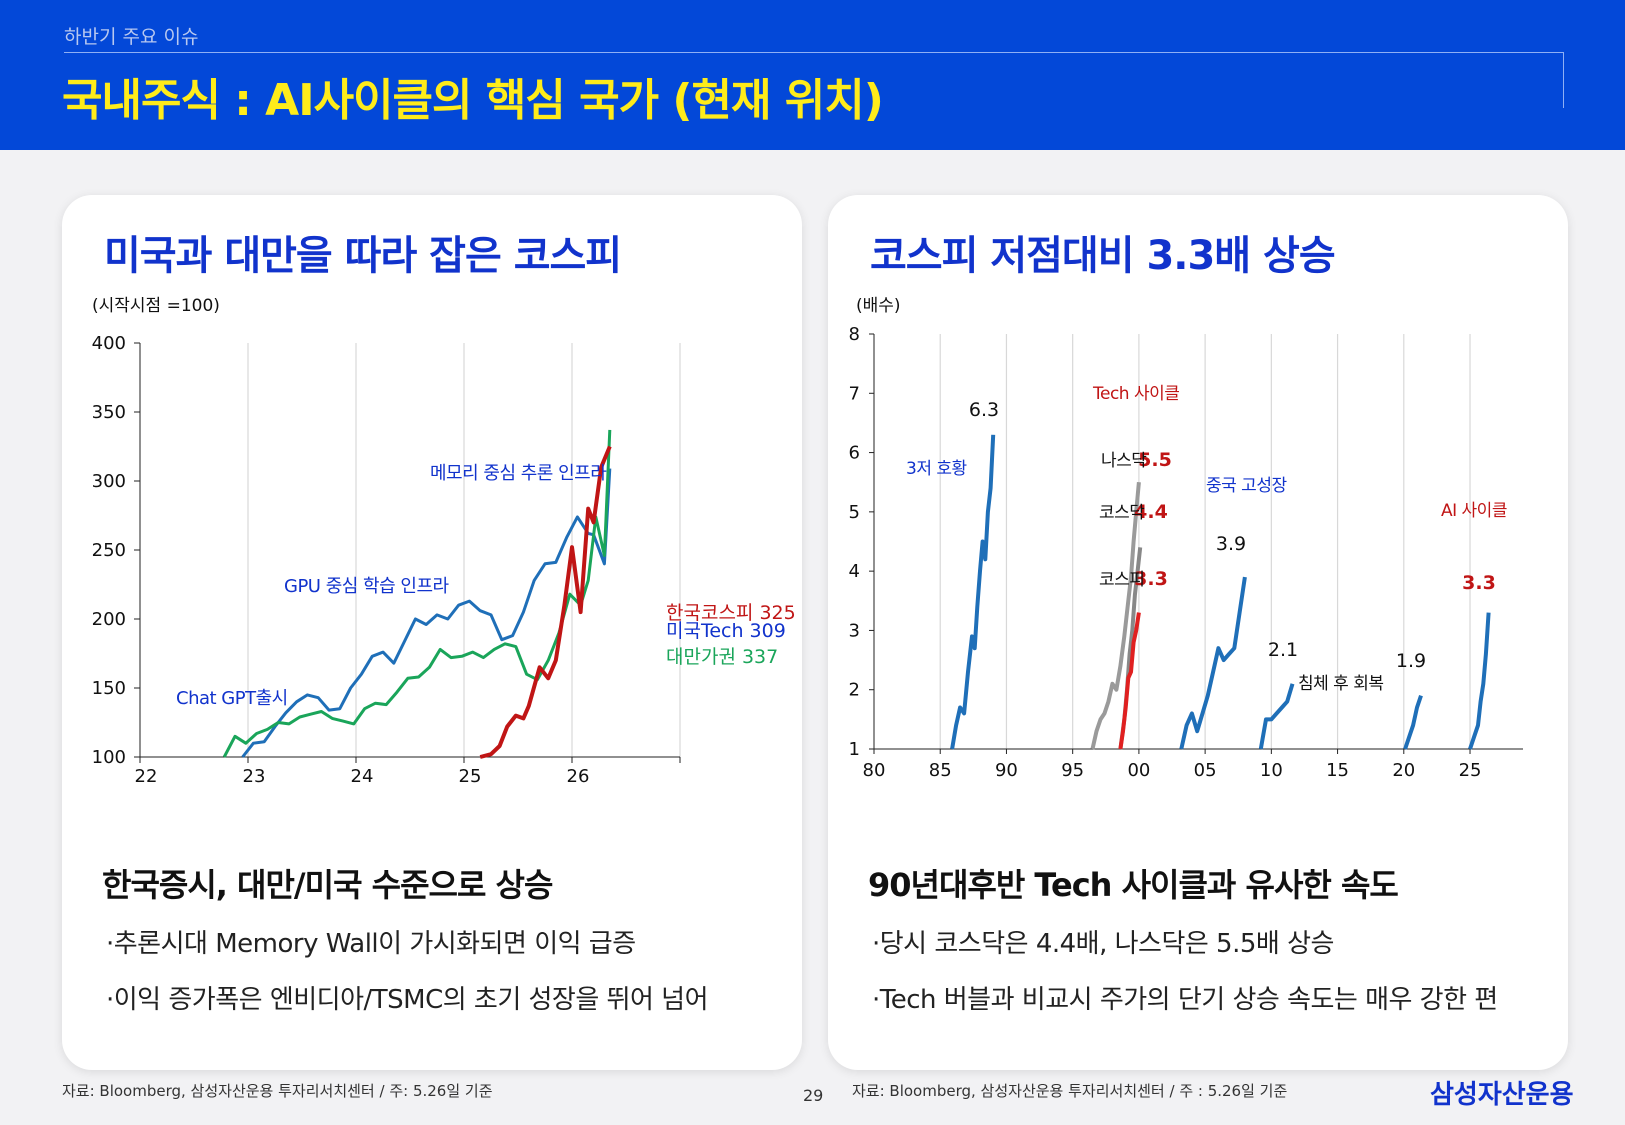 This screenshot has height=1125, width=1625. Describe the element at coordinates (109, 757) in the screenshot. I see `y-tick-label-100: 100` at that location.